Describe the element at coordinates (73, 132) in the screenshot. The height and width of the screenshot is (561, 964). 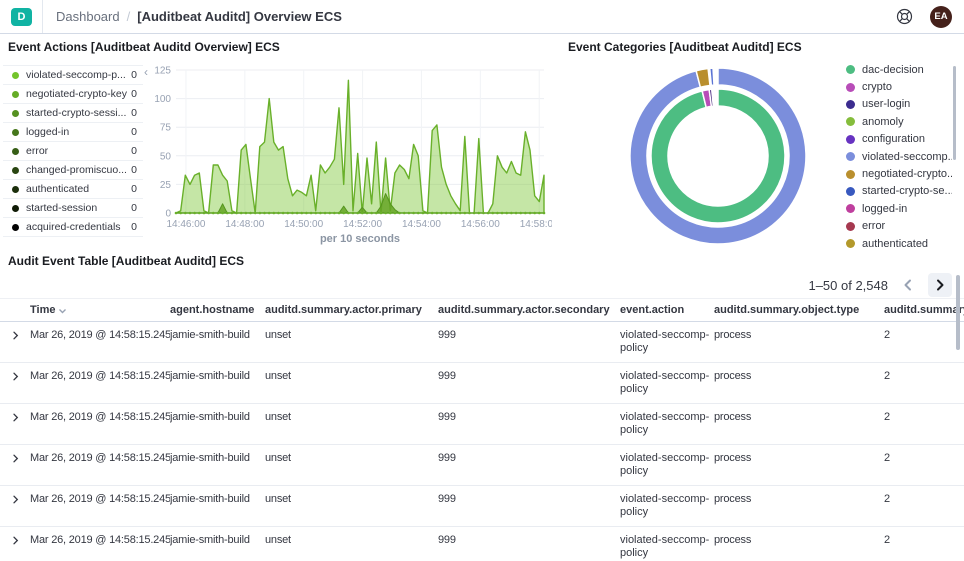
I see `legend-item: logged-in 0` at that location.